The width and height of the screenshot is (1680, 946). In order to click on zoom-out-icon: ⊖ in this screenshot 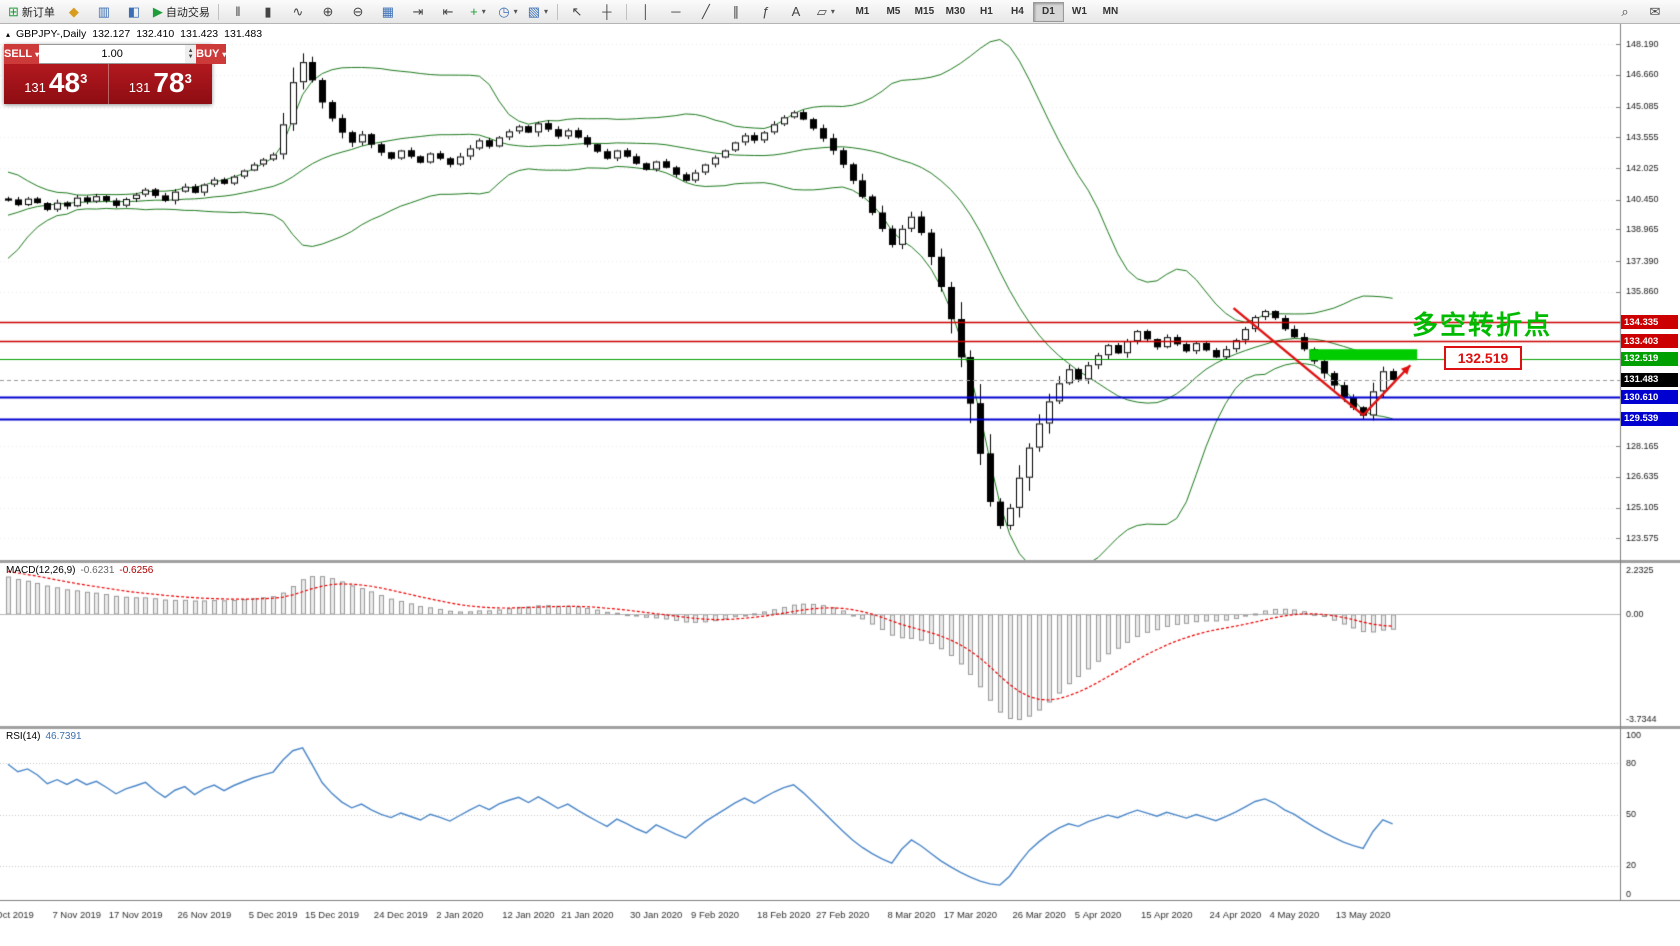, I will do `click(358, 12)`.